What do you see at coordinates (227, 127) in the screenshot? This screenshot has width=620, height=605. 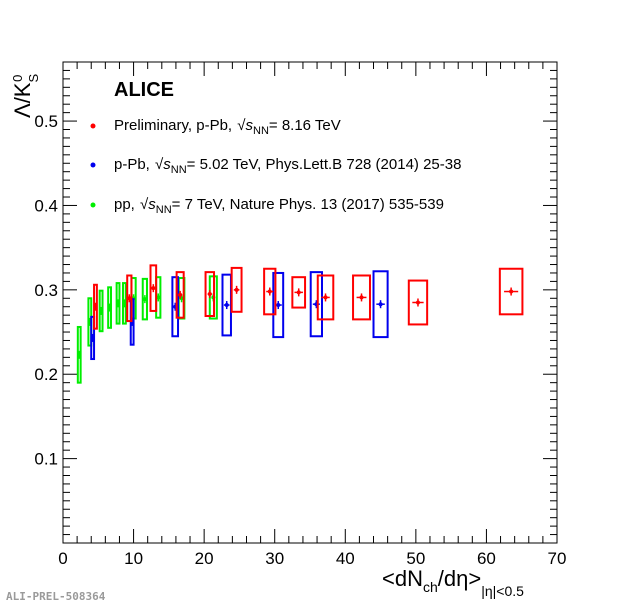 I see `legend-label: Preliminary, p-Pb, √sNN= 8.16 TeV` at bounding box center [227, 127].